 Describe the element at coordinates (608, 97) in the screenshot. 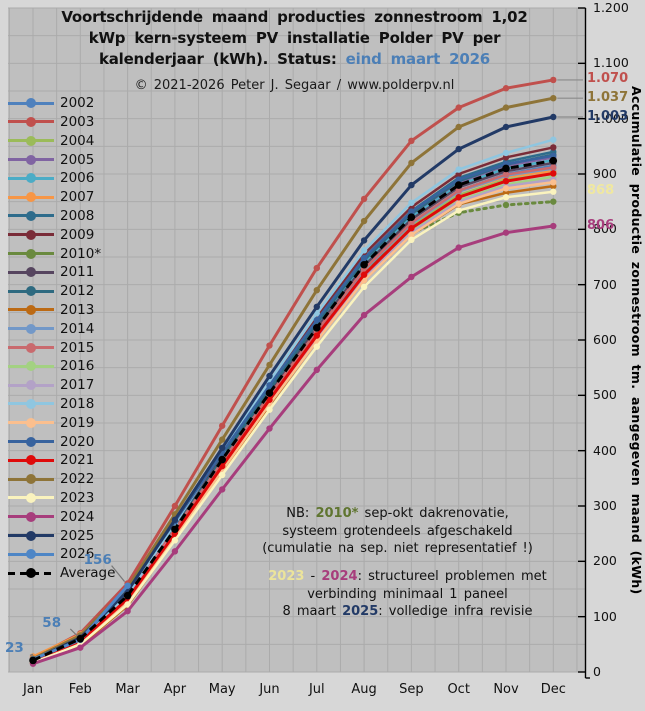

I see `end-value-label-2022: 1.037` at that location.